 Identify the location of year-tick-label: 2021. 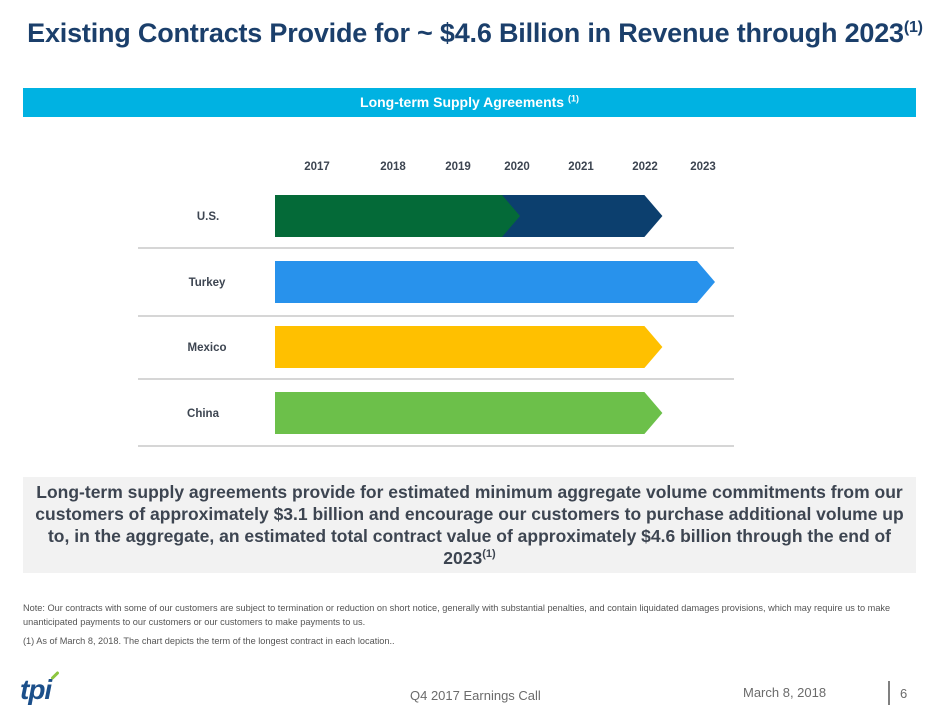
(581, 167).